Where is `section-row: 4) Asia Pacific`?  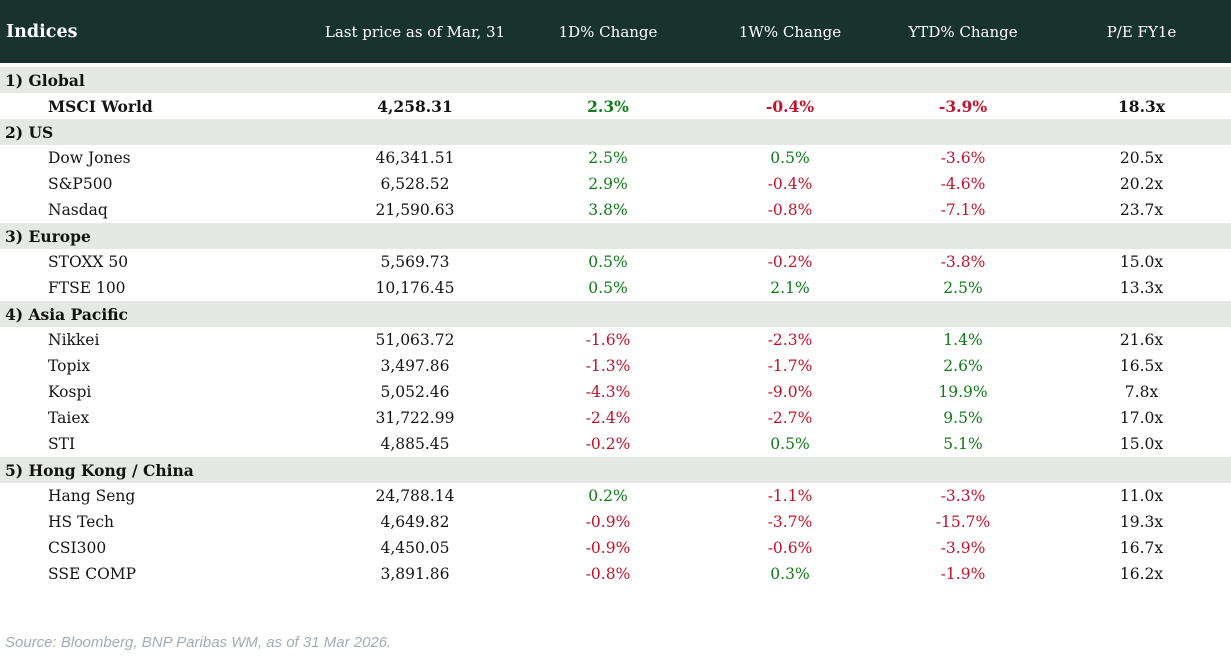 section-row: 4) Asia Pacific is located at coordinates (615, 314).